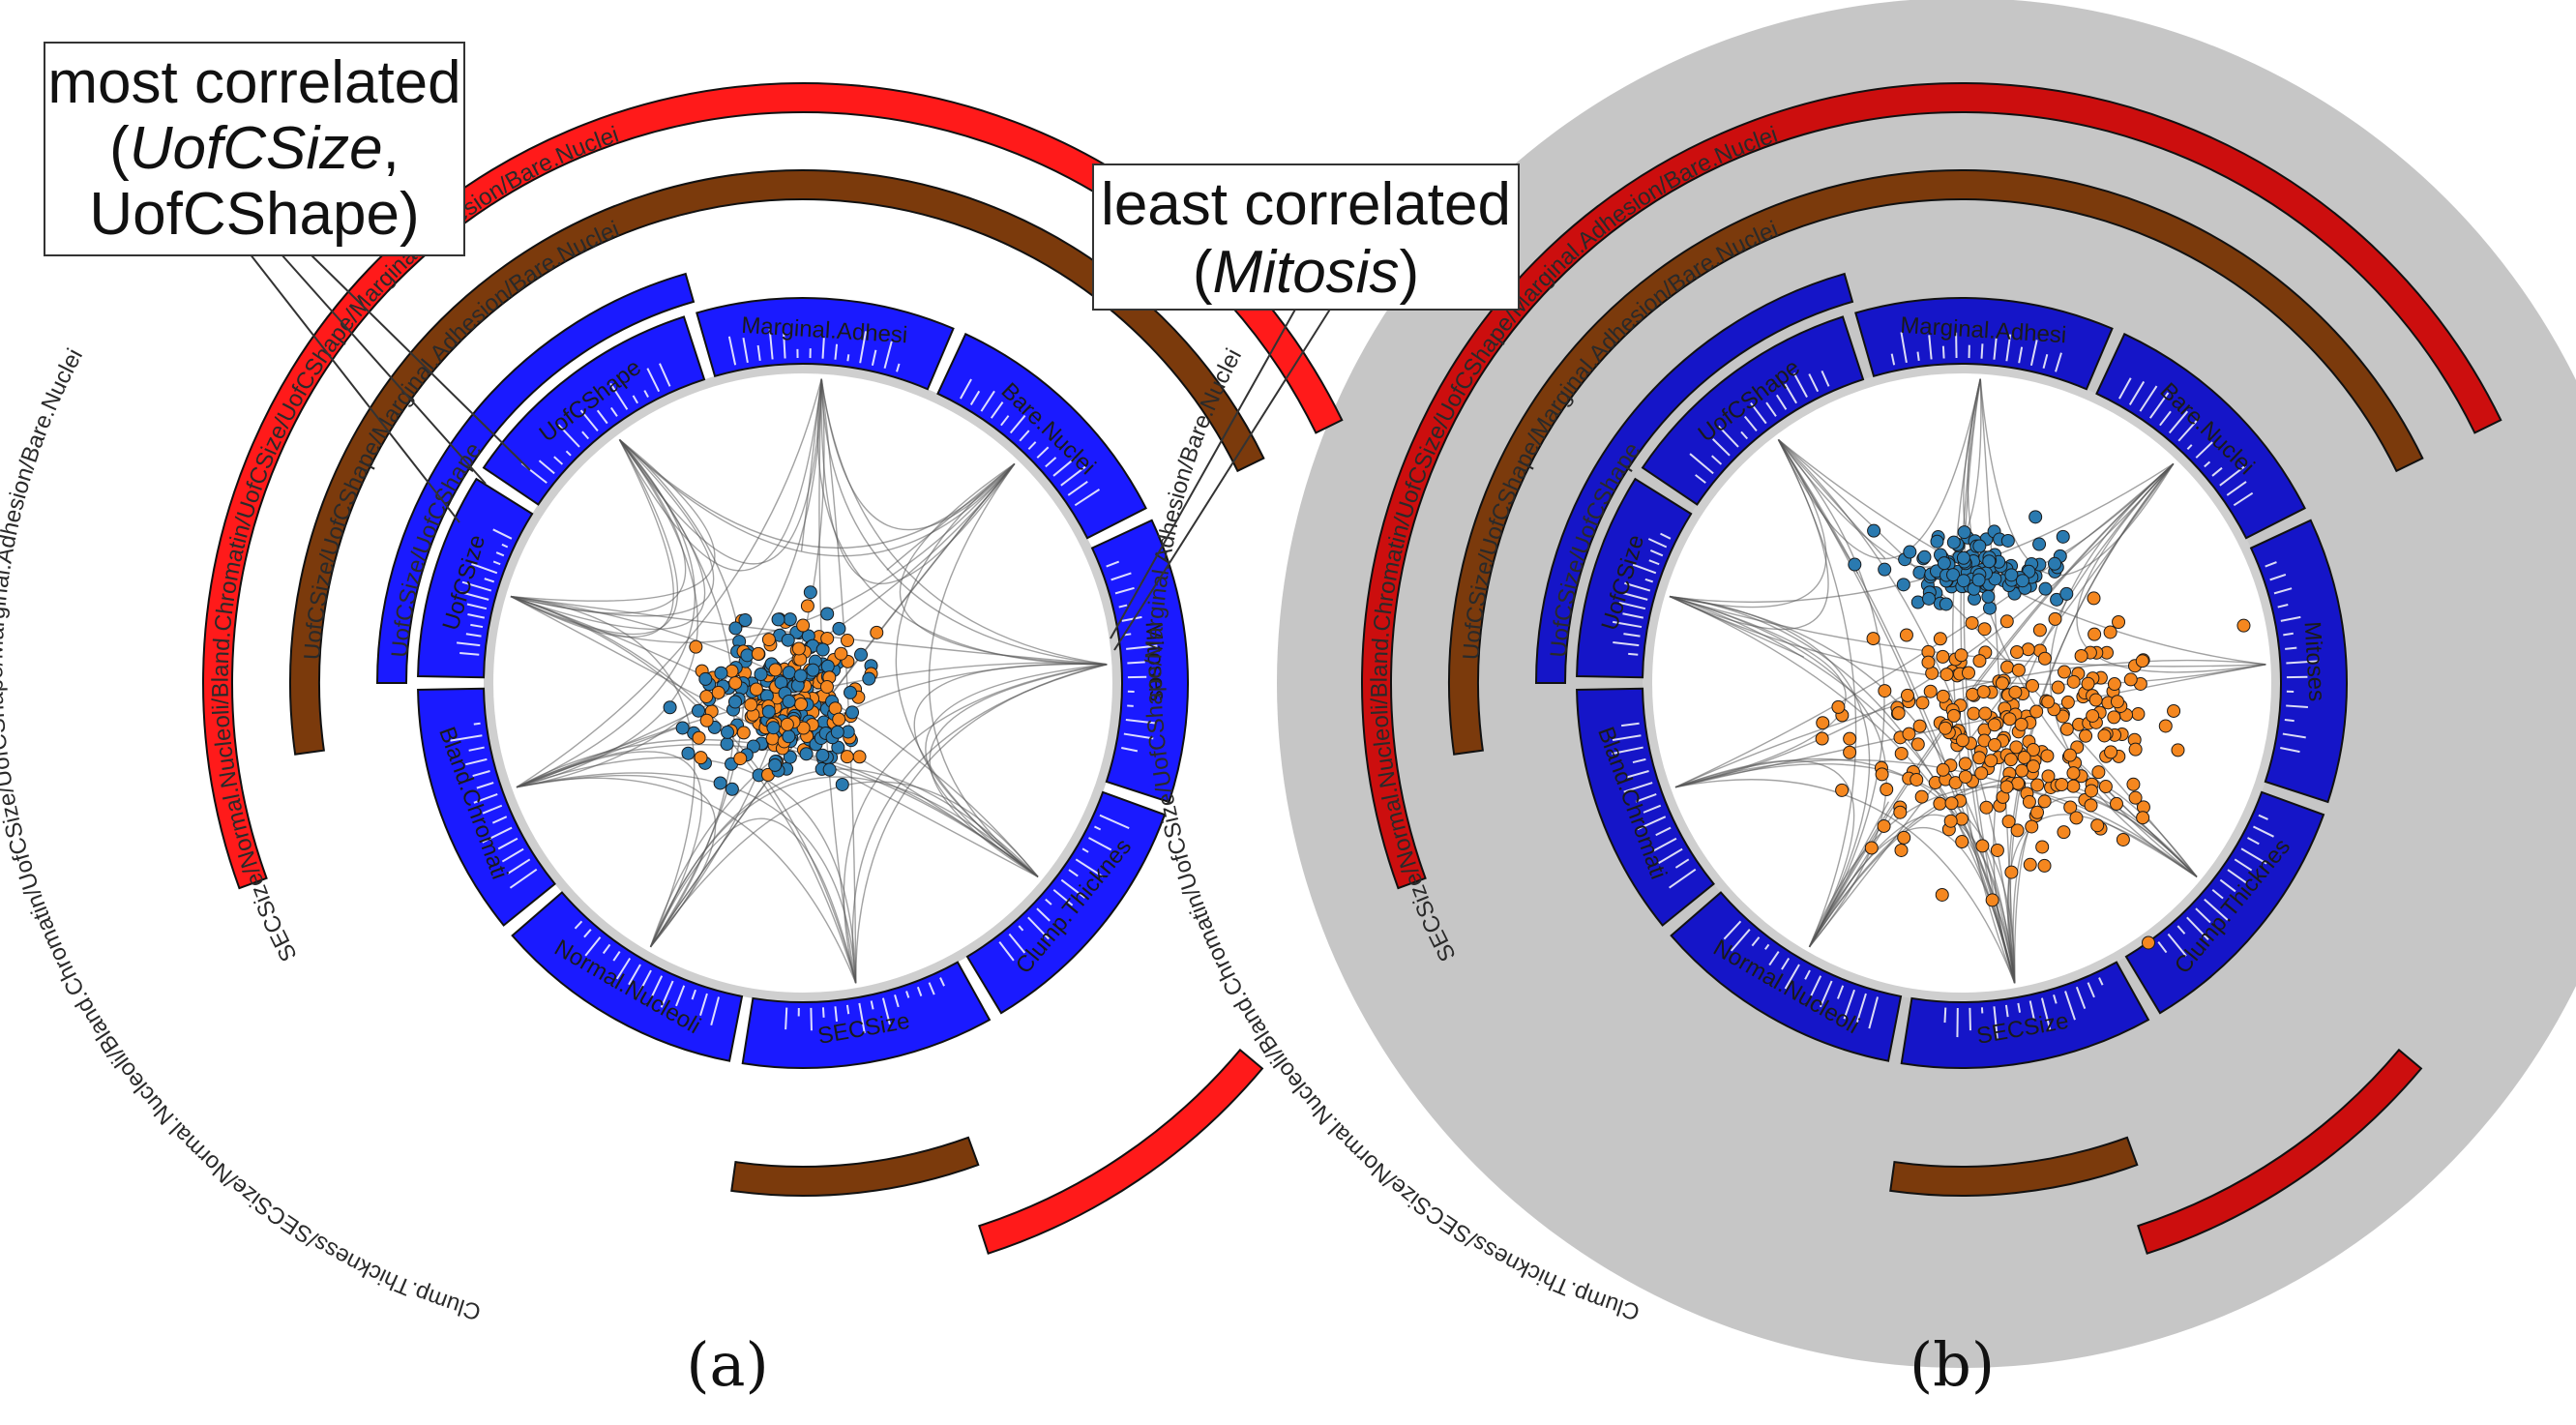 The image size is (2576, 1425). What do you see at coordinates (1953, 1364) in the screenshot?
I see `caption-b: (b)` at bounding box center [1953, 1364].